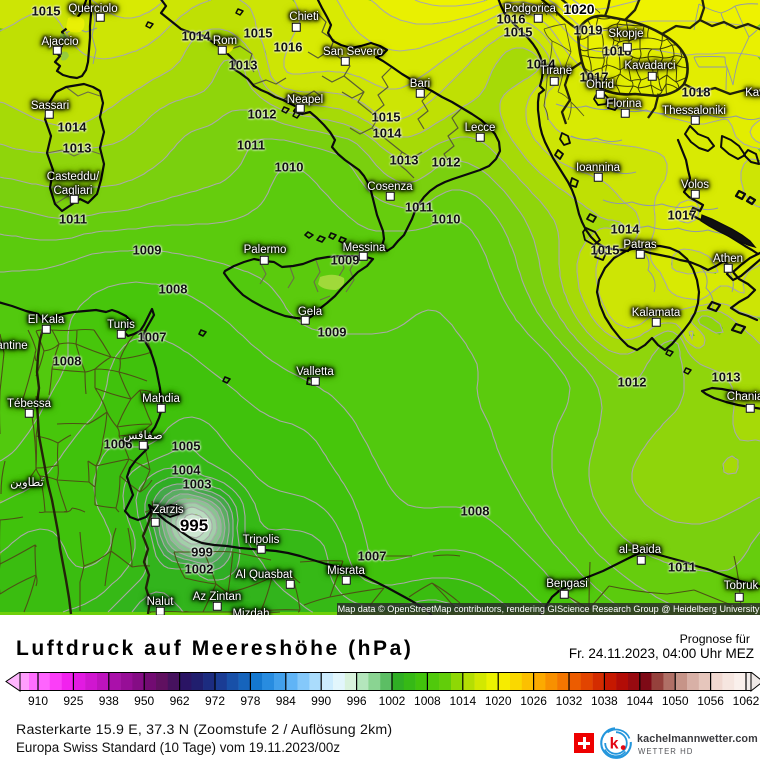 The image size is (760, 760). Describe the element at coordinates (614, 744) in the screenshot. I see `svg-text: k` at that location.